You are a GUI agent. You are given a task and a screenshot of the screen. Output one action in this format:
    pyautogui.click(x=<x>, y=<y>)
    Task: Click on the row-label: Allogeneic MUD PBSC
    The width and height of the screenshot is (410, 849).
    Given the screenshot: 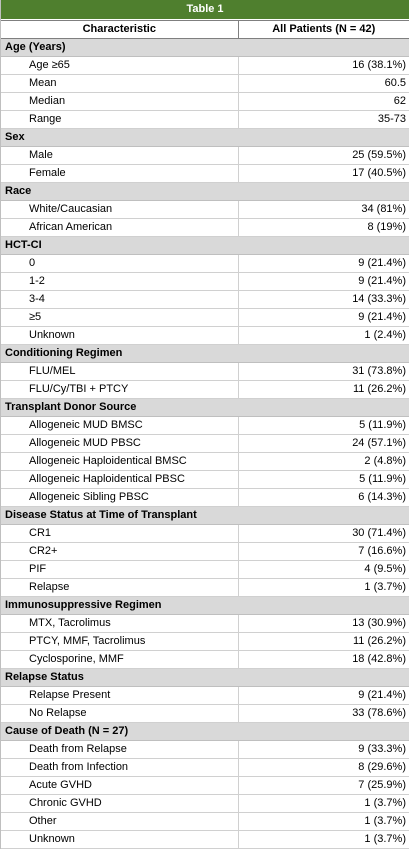 What is the action you would take?
    pyautogui.click(x=119, y=443)
    